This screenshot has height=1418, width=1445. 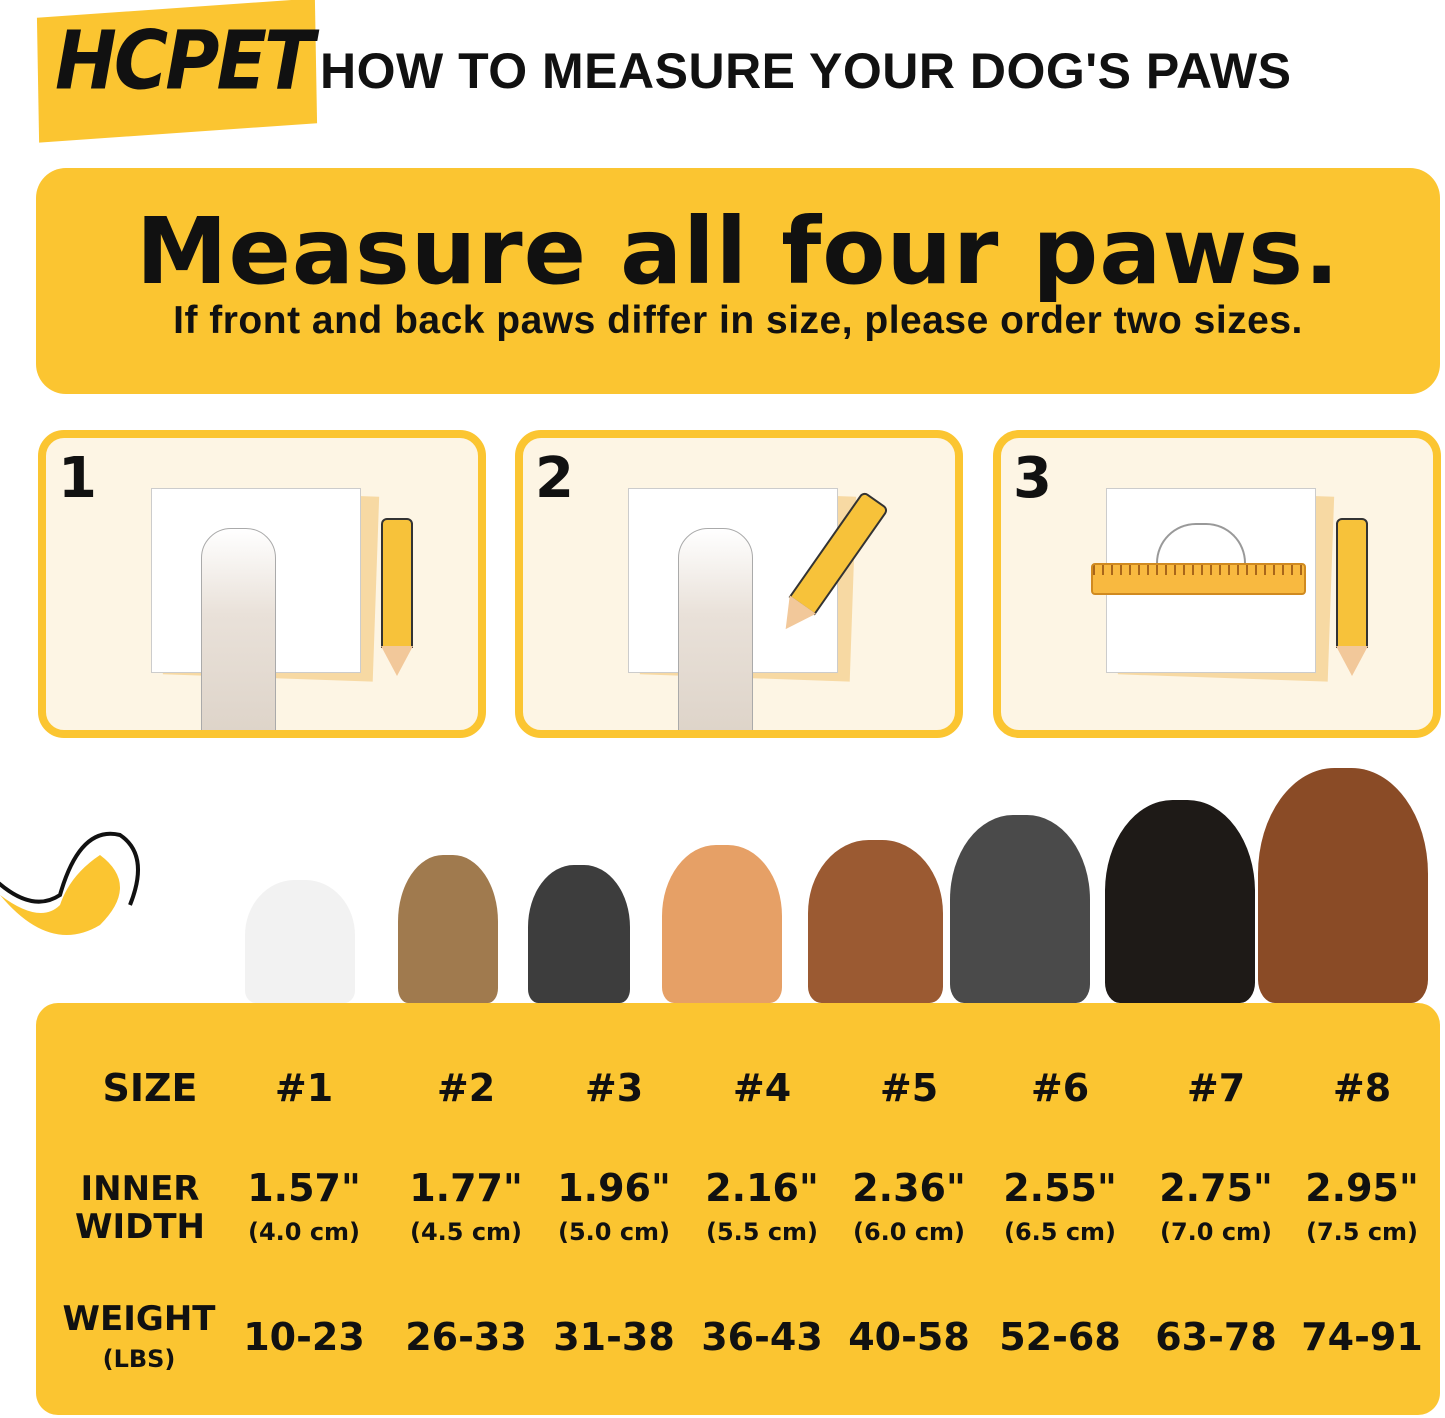 I want to click on inner-width-cm: (6.0 cm), so click(x=909, y=1232).